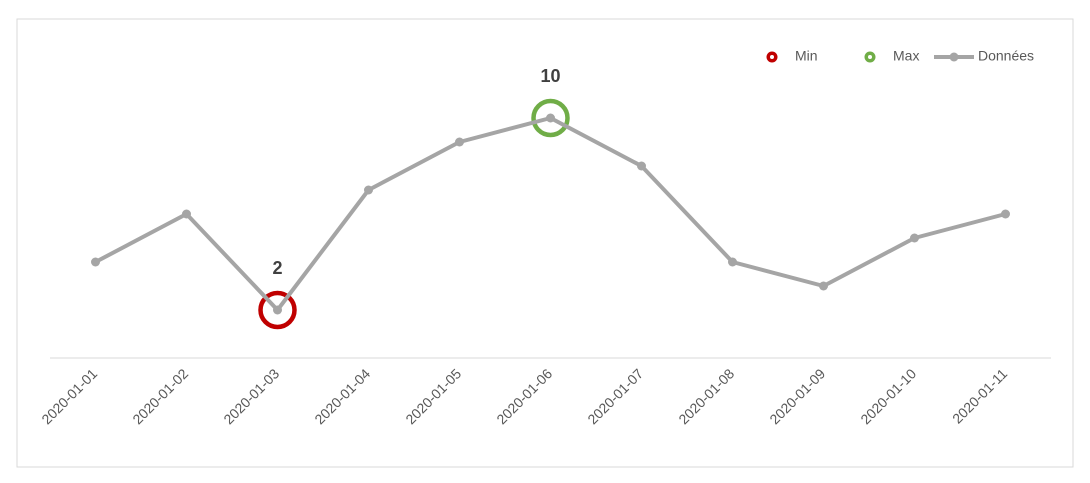 The height and width of the screenshot is (483, 1090). Describe the element at coordinates (550, 76) in the screenshot. I see `data-label: 10` at that location.